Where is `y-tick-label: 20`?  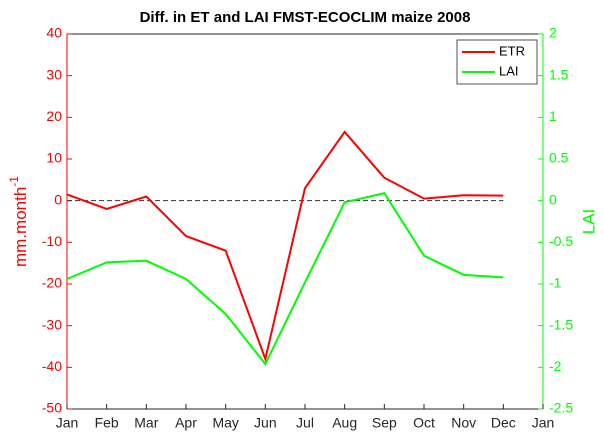
y-tick-label: 20 is located at coordinates (54, 116).